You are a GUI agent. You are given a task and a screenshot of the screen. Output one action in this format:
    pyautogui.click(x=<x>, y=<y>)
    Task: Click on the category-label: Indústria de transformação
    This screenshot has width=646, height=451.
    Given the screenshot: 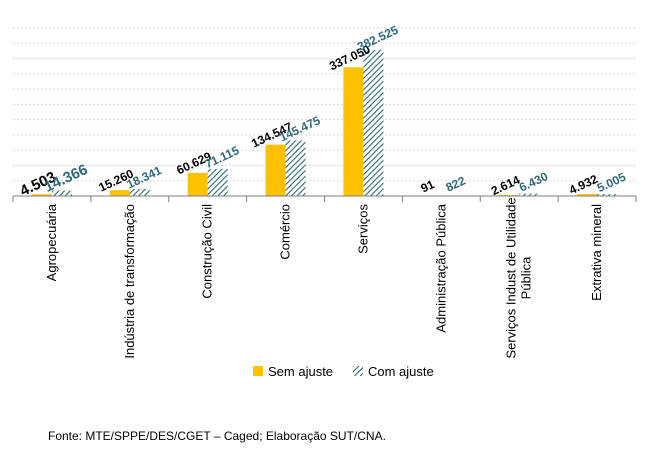 What is the action you would take?
    pyautogui.click(x=129, y=281)
    